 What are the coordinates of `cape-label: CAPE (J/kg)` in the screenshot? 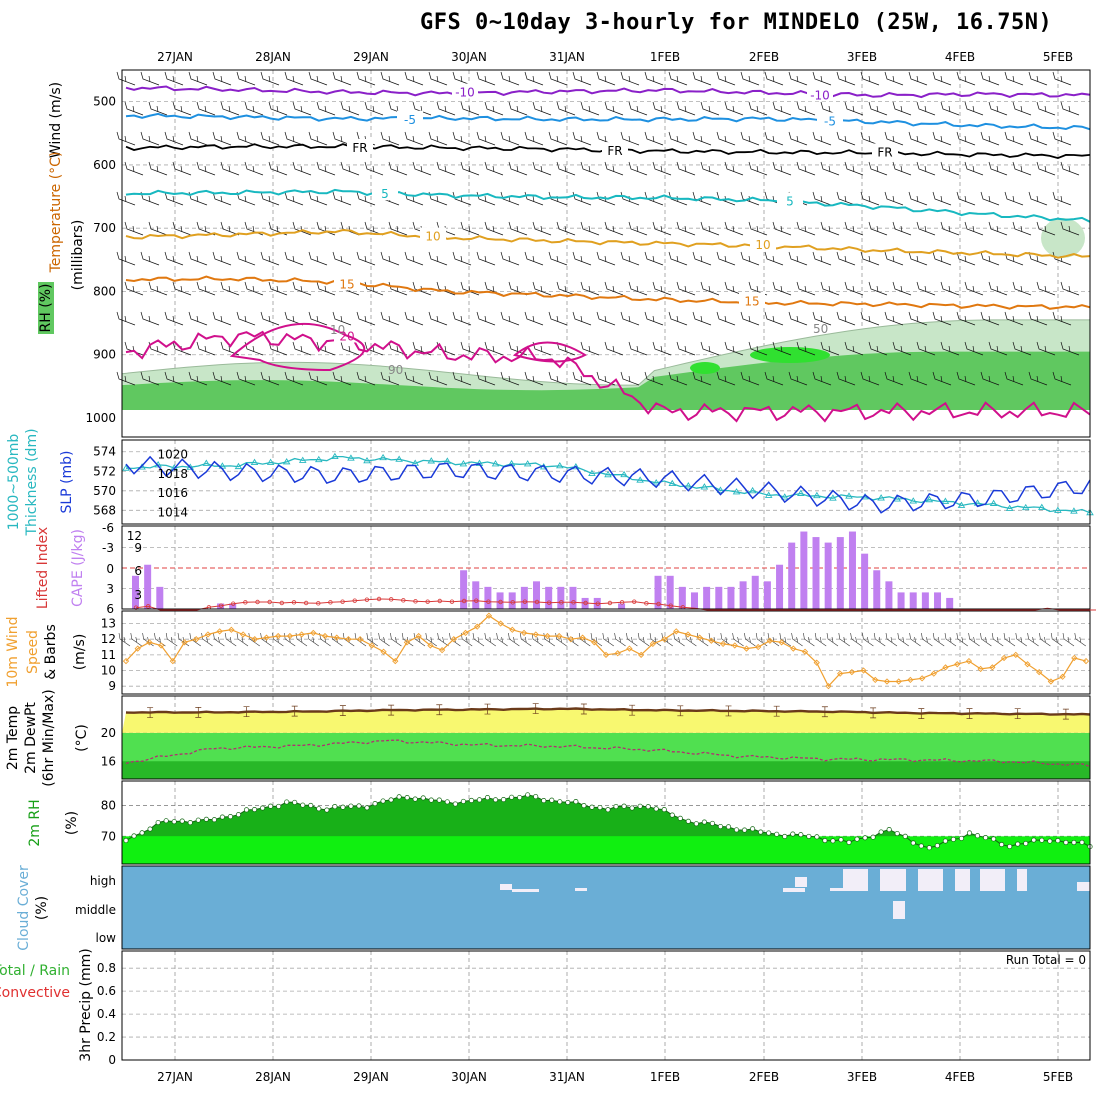 It's located at (78, 568).